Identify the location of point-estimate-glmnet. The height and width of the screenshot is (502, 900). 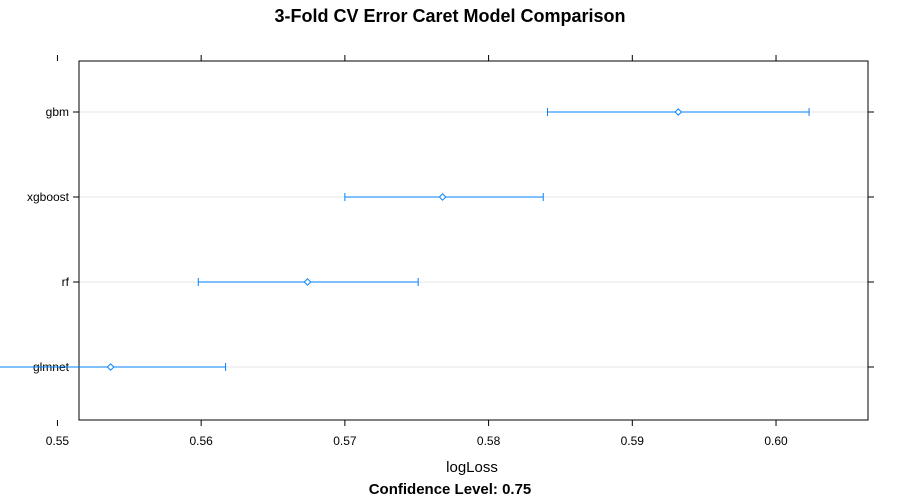
(110, 367).